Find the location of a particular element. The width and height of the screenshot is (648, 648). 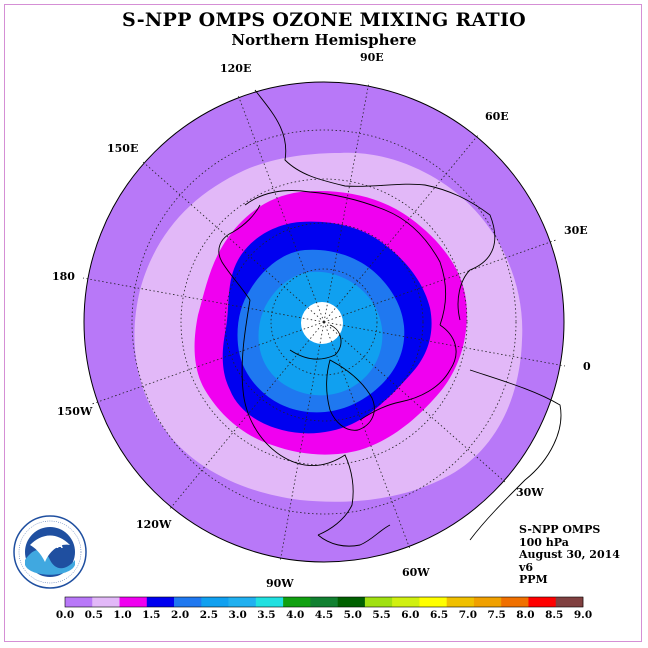

info-instrument: S-NPP OMPS is located at coordinates (560, 529).